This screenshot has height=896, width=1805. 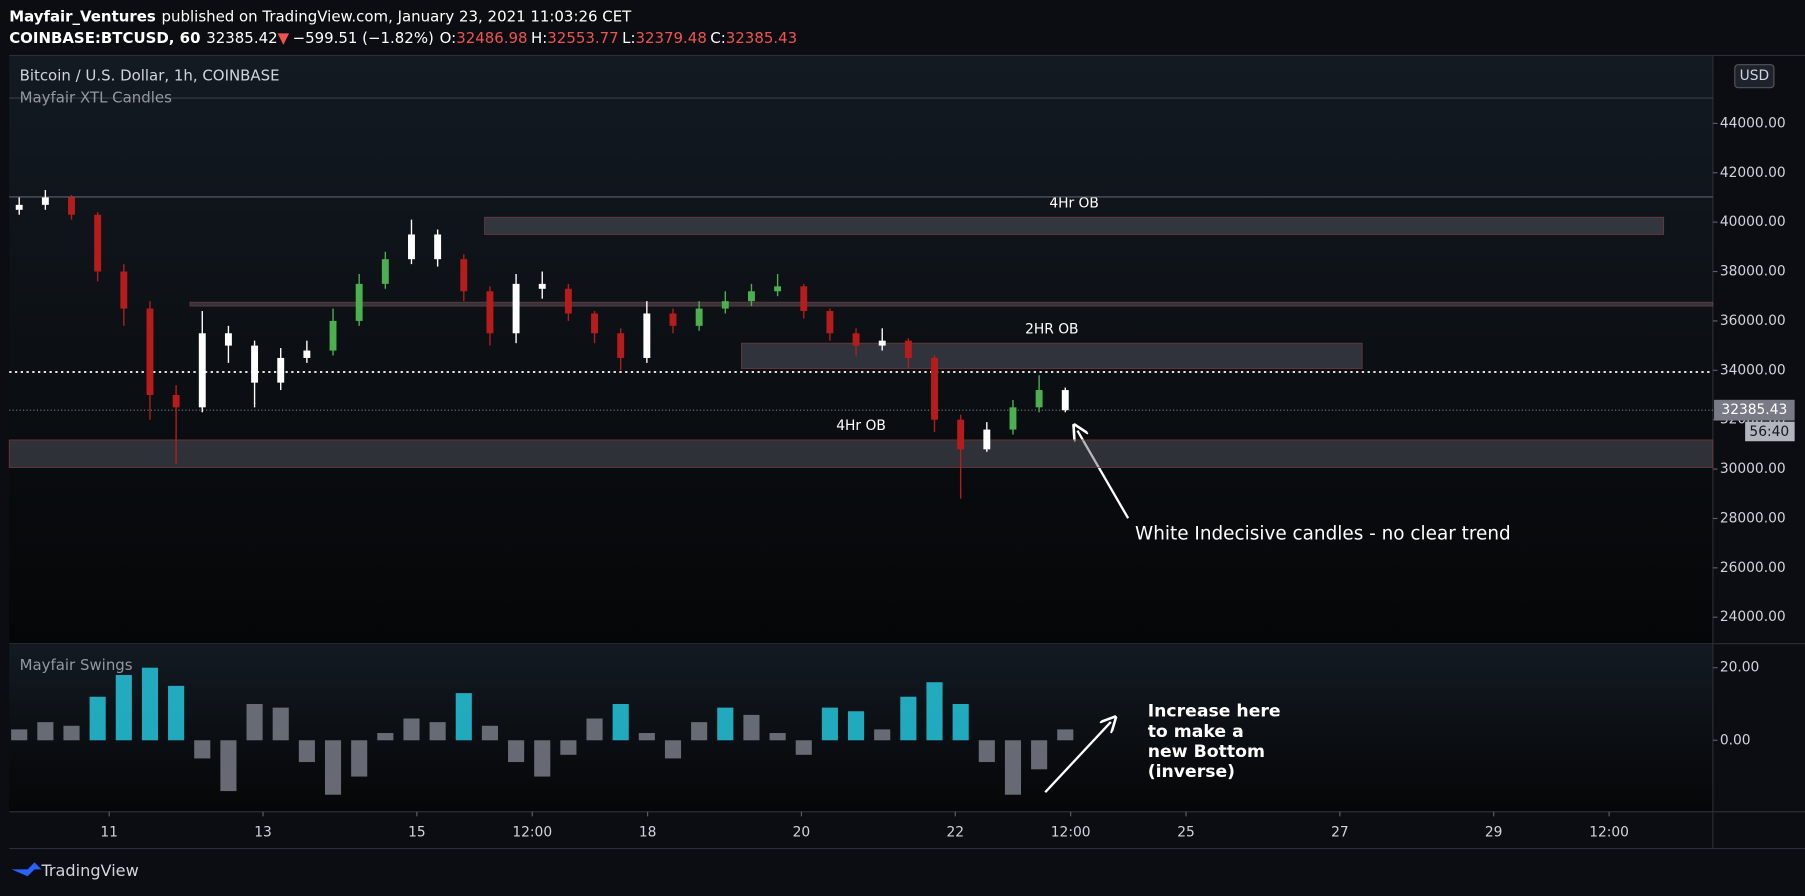 What do you see at coordinates (284, 38) in the screenshot?
I see `arrow: ▼` at bounding box center [284, 38].